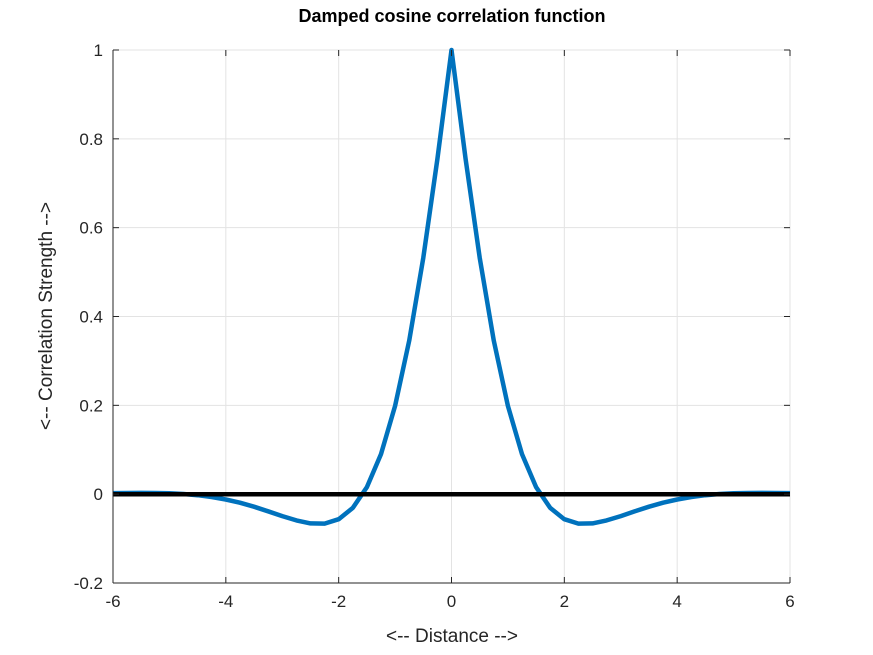  What do you see at coordinates (98, 494) in the screenshot?
I see `y-tick-label: 0` at bounding box center [98, 494].